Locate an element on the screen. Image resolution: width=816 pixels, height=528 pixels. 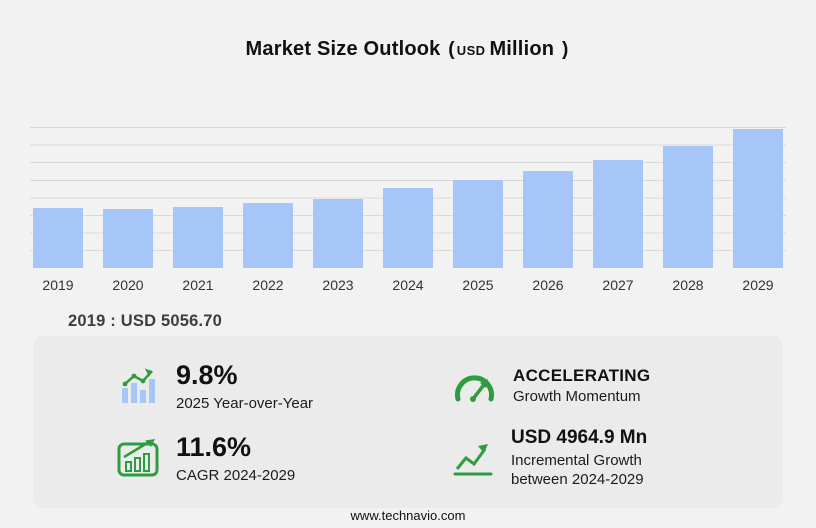
stat-cagr-text: 11.6% CAGR 2024-2029 is located at coordinates (235, 458).